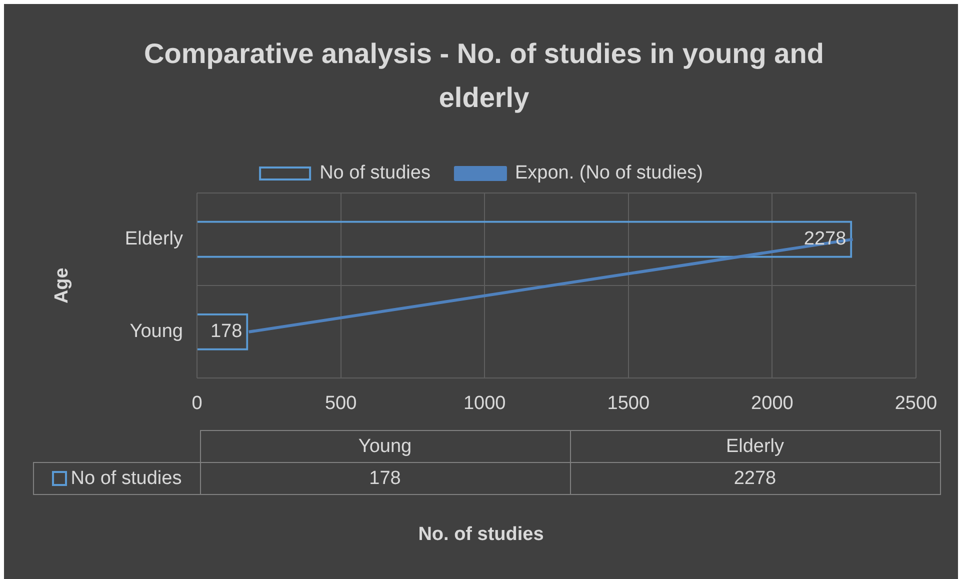 The image size is (962, 579). Describe the element at coordinates (608, 173) in the screenshot. I see `legend-label: Expon. (No of studies)` at that location.